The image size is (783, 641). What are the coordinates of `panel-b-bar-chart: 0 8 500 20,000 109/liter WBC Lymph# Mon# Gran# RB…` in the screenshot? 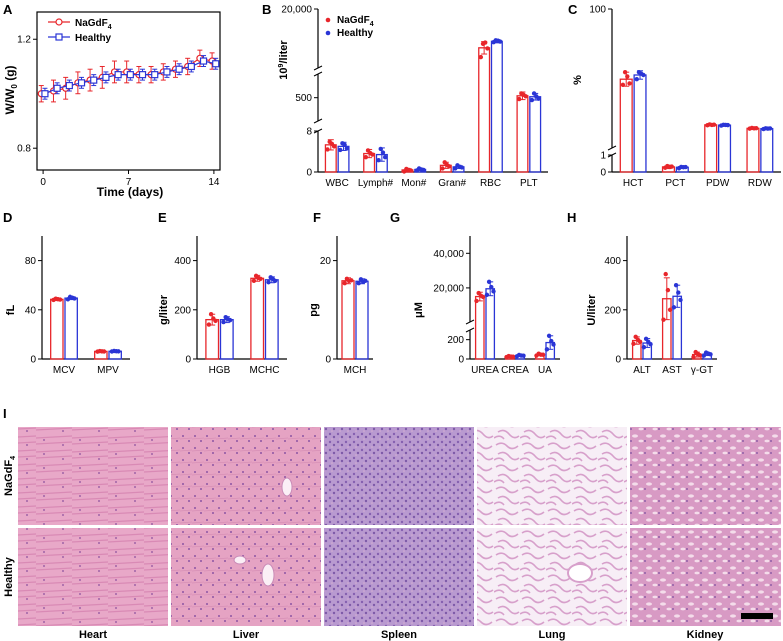 It's located at (413, 97).